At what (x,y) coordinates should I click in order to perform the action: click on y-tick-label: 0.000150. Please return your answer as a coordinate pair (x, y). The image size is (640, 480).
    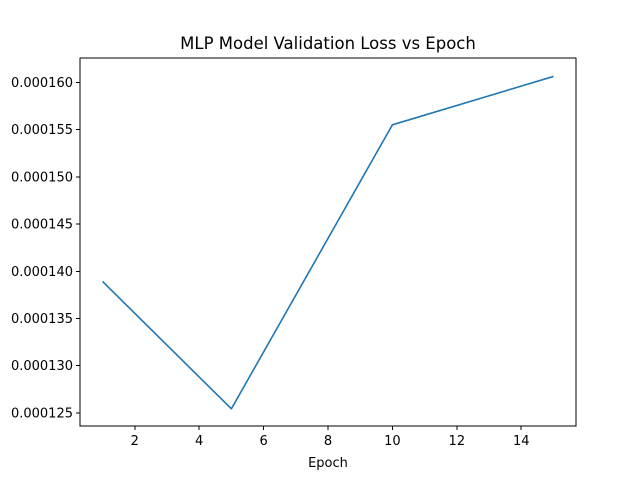
    Looking at the image, I should click on (42, 177).